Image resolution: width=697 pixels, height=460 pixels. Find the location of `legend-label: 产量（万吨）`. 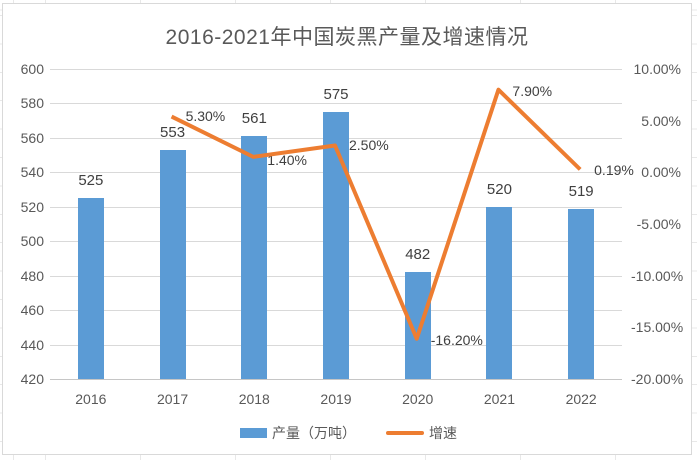

legend-label: 产量（万吨） is located at coordinates (314, 433).